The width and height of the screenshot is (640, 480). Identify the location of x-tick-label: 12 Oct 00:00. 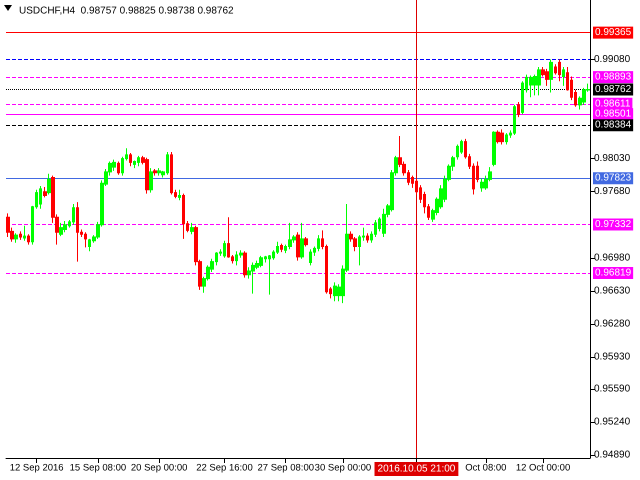
(543, 468).